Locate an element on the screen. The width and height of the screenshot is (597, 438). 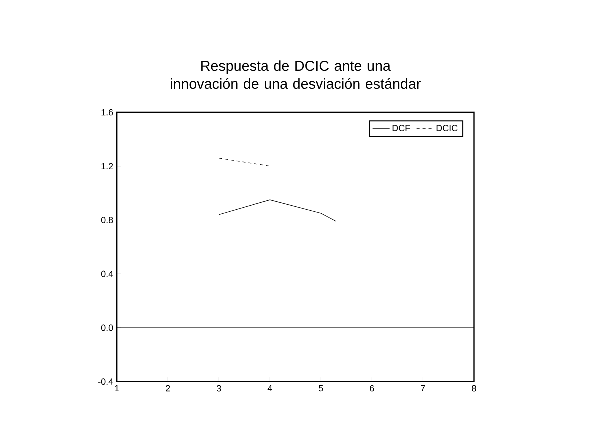
y-tick-label: 0.8 is located at coordinates (107, 220).